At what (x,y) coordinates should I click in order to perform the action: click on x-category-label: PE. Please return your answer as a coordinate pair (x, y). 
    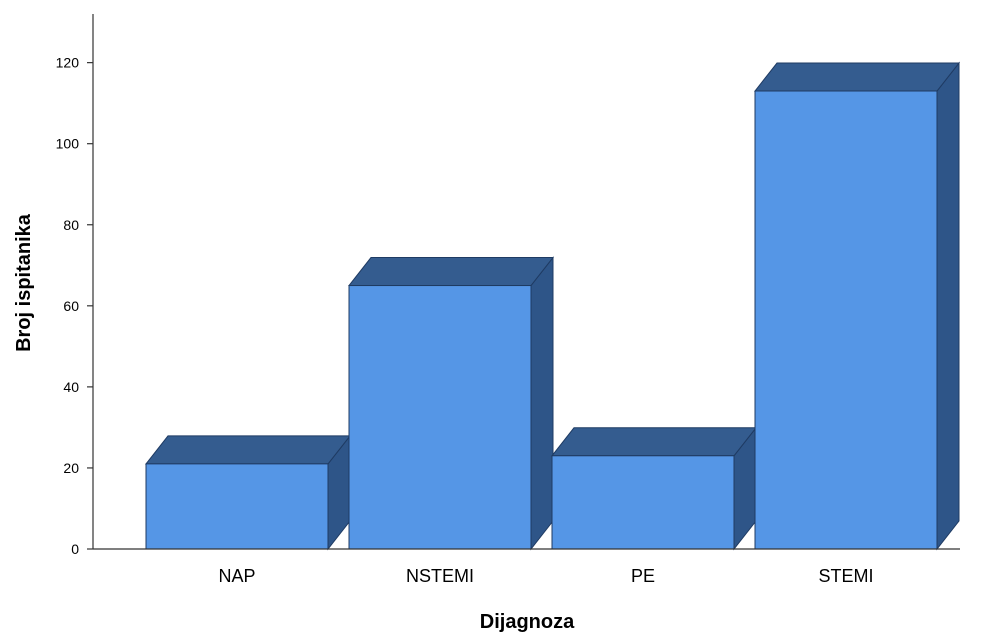
    Looking at the image, I should click on (643, 576).